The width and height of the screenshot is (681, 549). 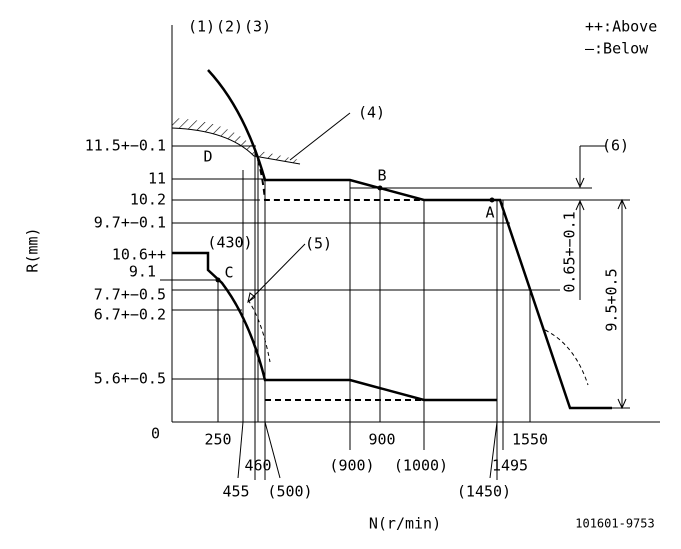 What do you see at coordinates (236, 141) in the screenshot?
I see `hatch-region` at bounding box center [236, 141].